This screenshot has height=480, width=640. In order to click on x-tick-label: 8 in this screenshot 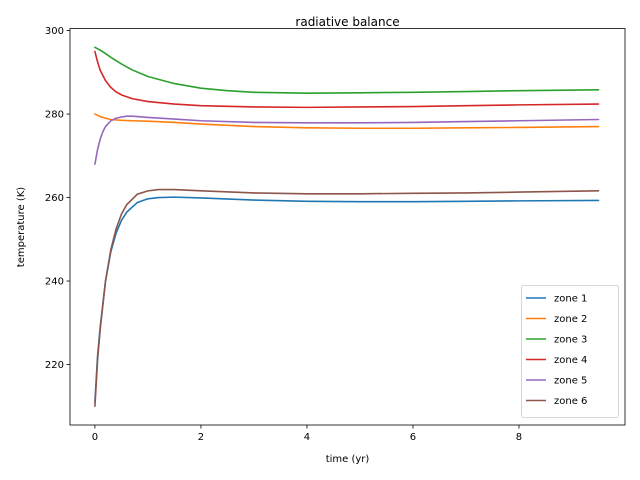, I will do `click(519, 437)`.